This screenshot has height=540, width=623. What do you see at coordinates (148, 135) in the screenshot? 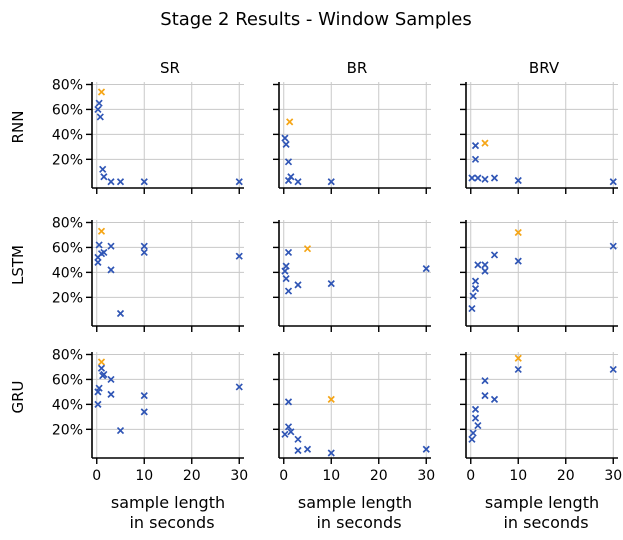
I see `panel-rnn-sr: 20% 40% 60% 80%` at bounding box center [148, 135].